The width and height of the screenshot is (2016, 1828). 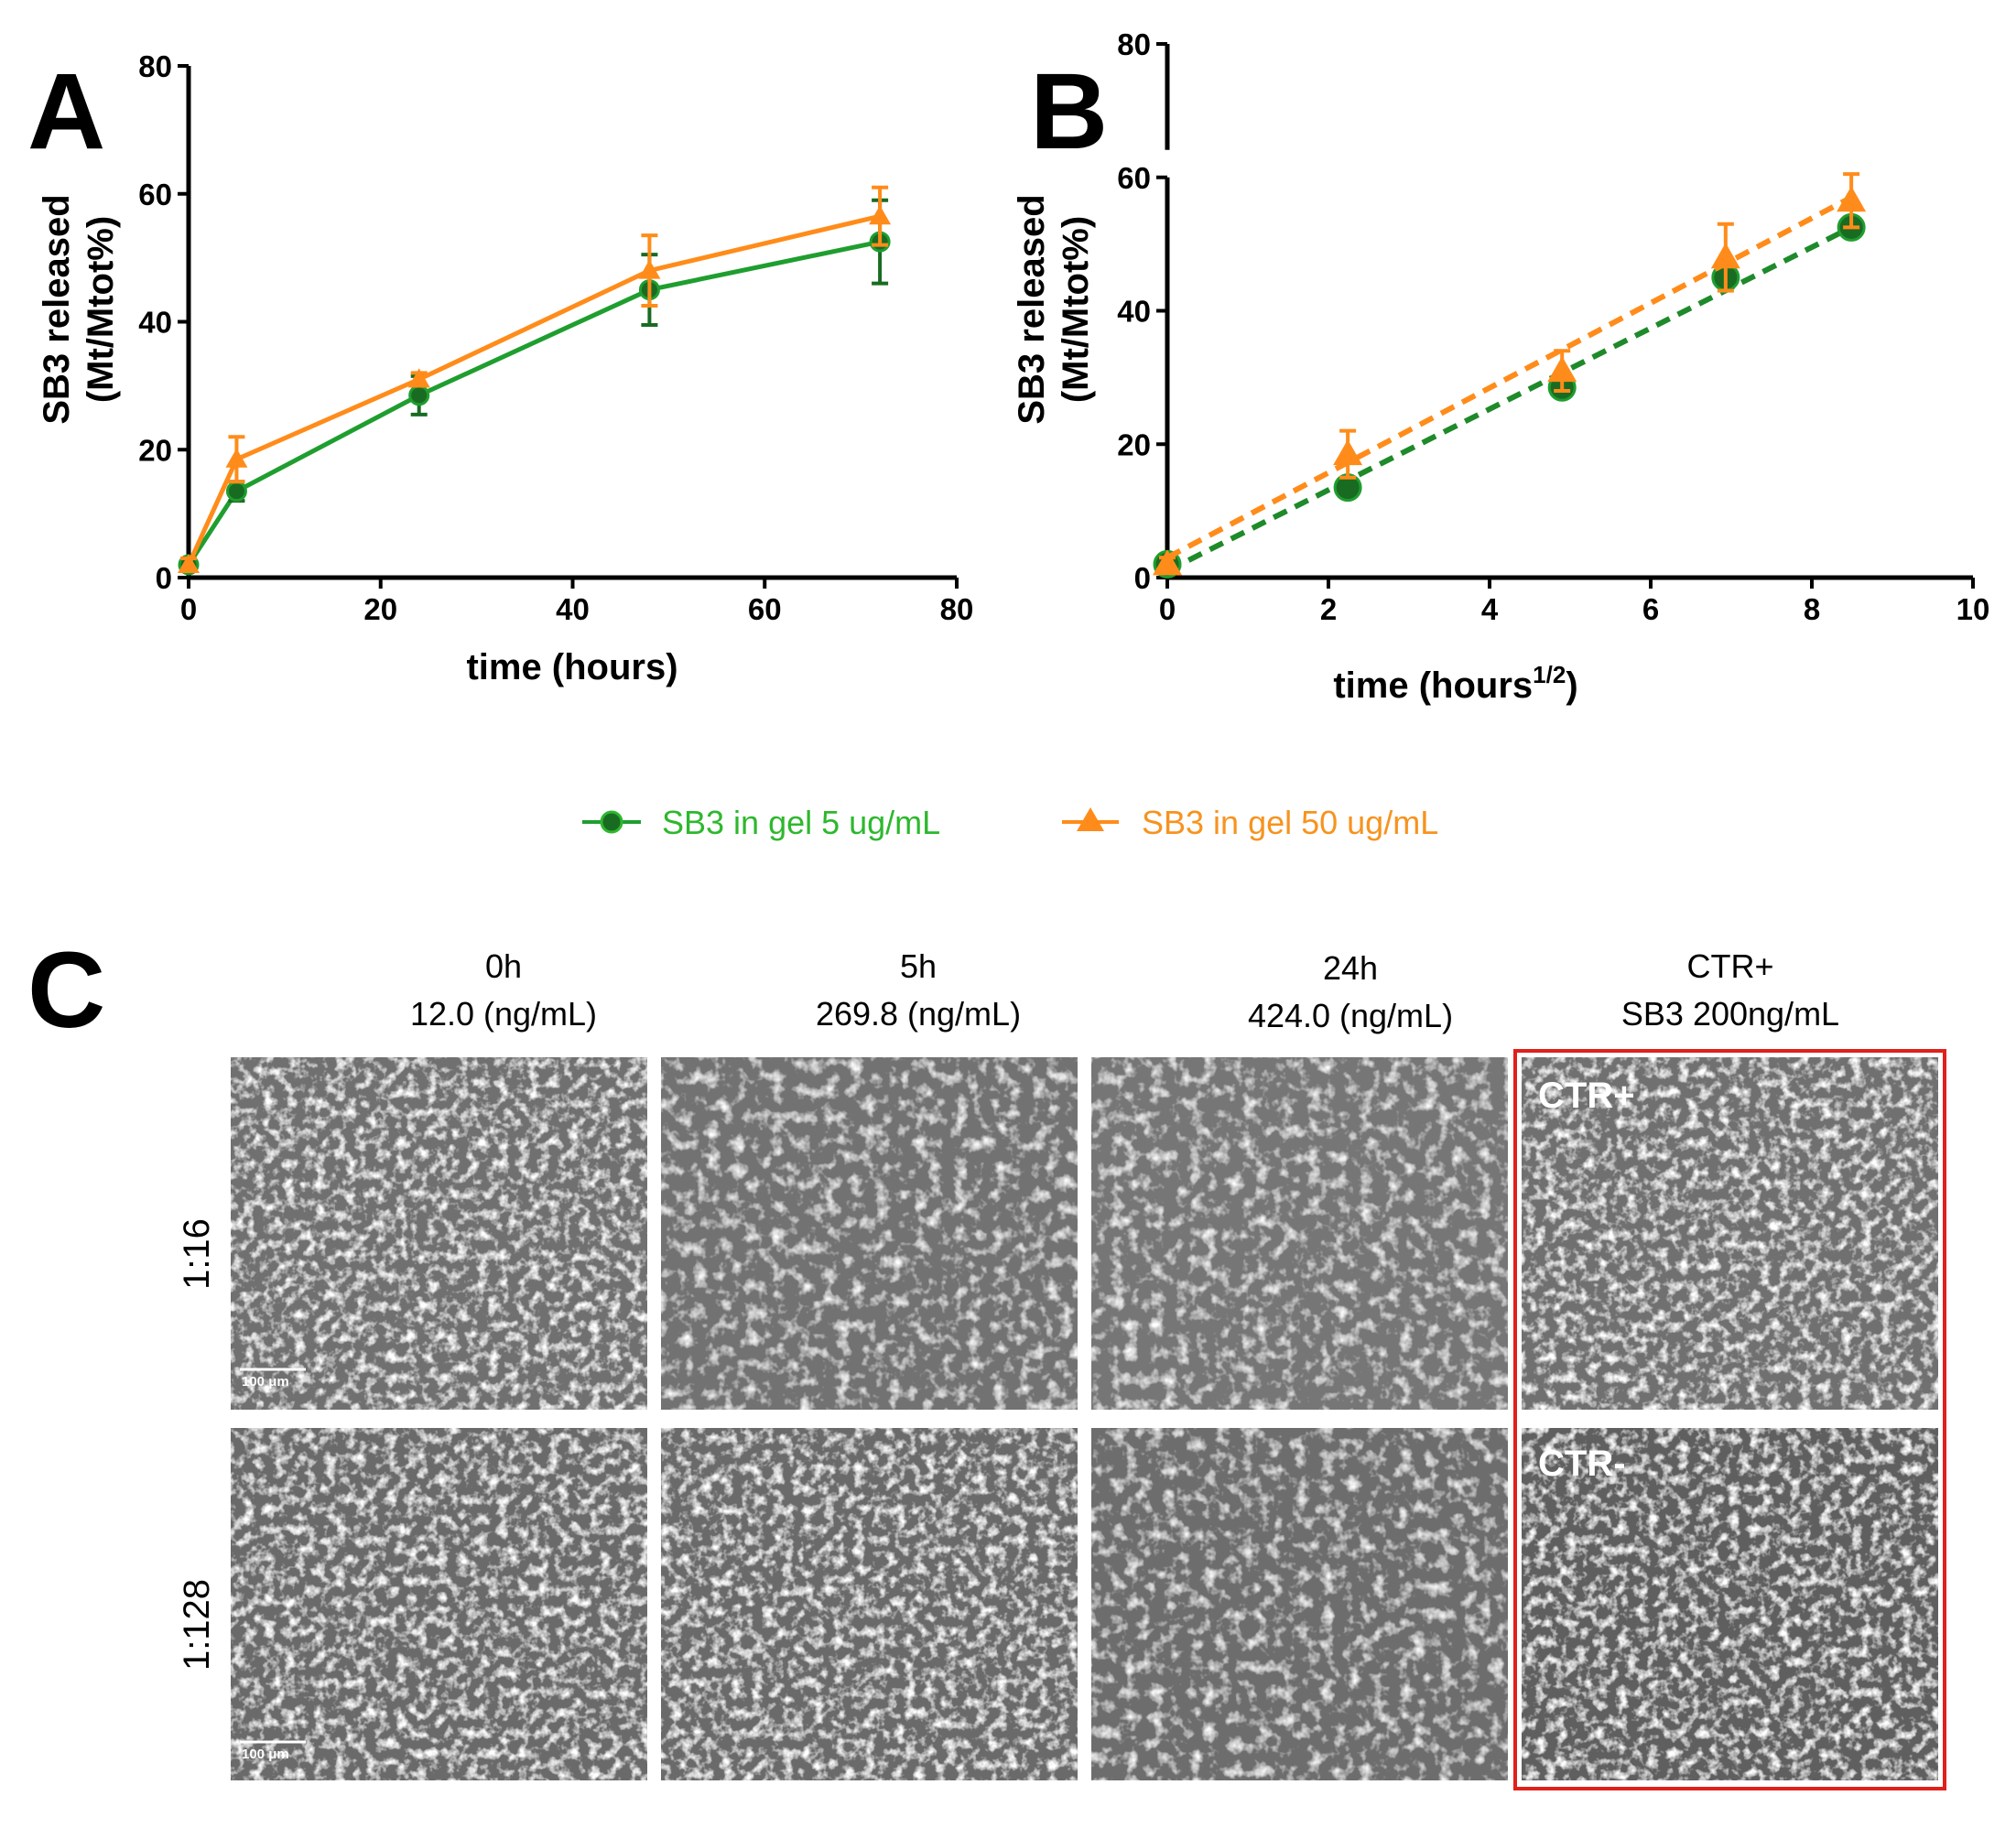 What do you see at coordinates (1090, 819) in the screenshot?
I see `legend-marker-triangle` at bounding box center [1090, 819].